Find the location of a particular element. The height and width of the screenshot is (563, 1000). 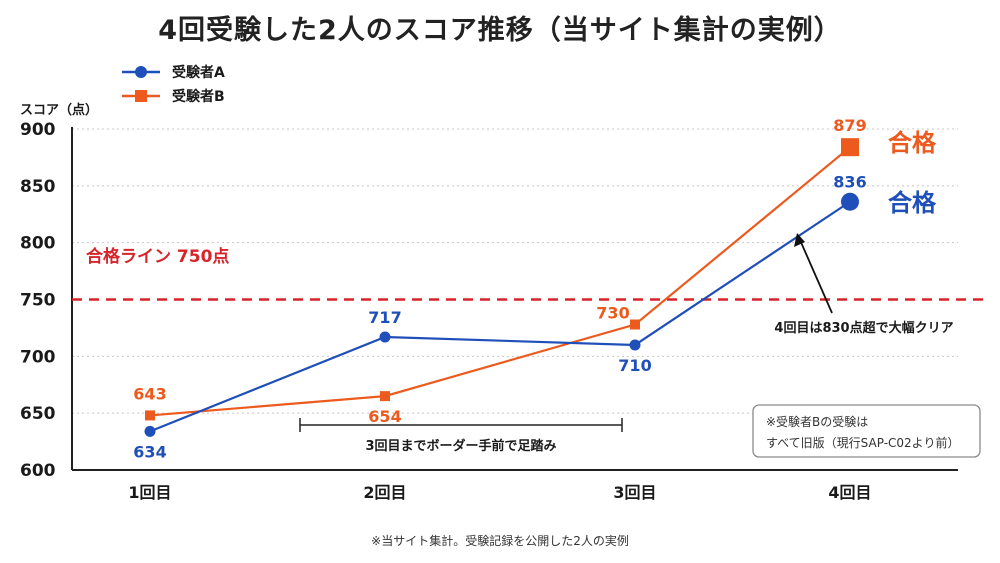

result-label-a: 合格 is located at coordinates (912, 203).